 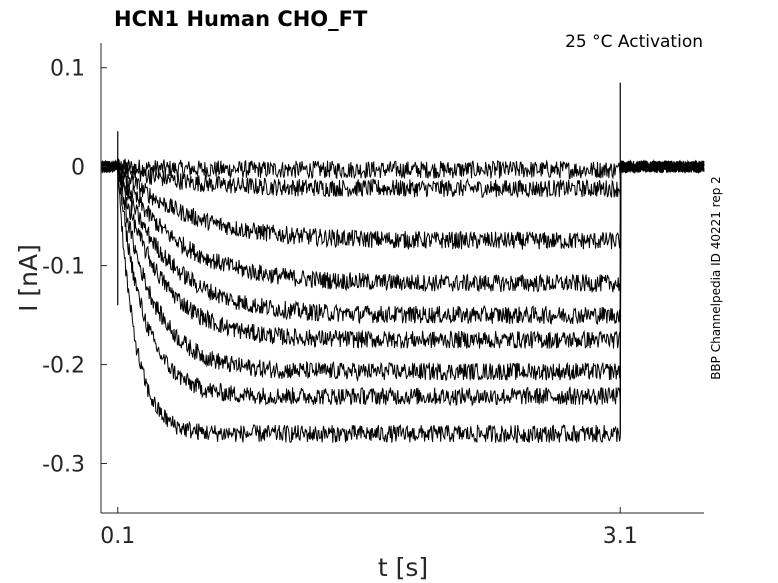 I want to click on channelpedia-id-label: BBP Channelpedia ID 40221 rep 2, so click(x=716, y=278).